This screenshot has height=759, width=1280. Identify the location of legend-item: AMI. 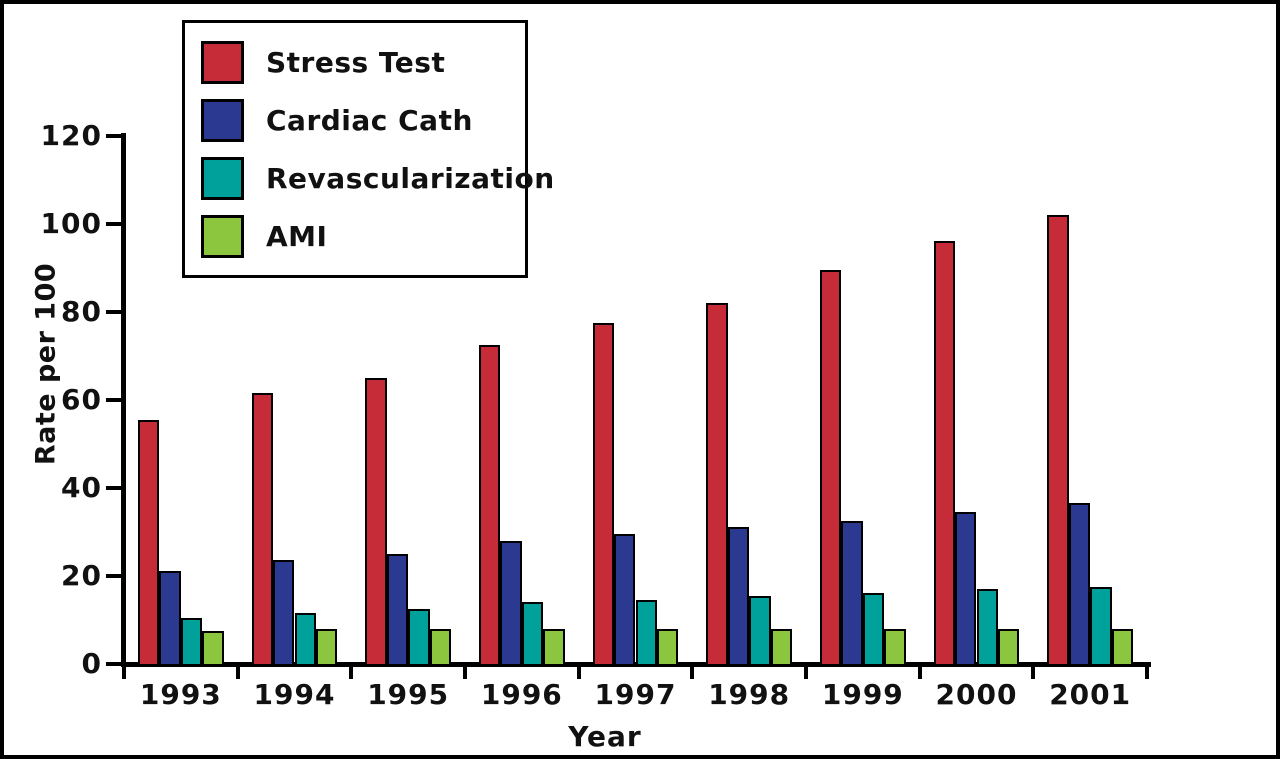
(363, 236).